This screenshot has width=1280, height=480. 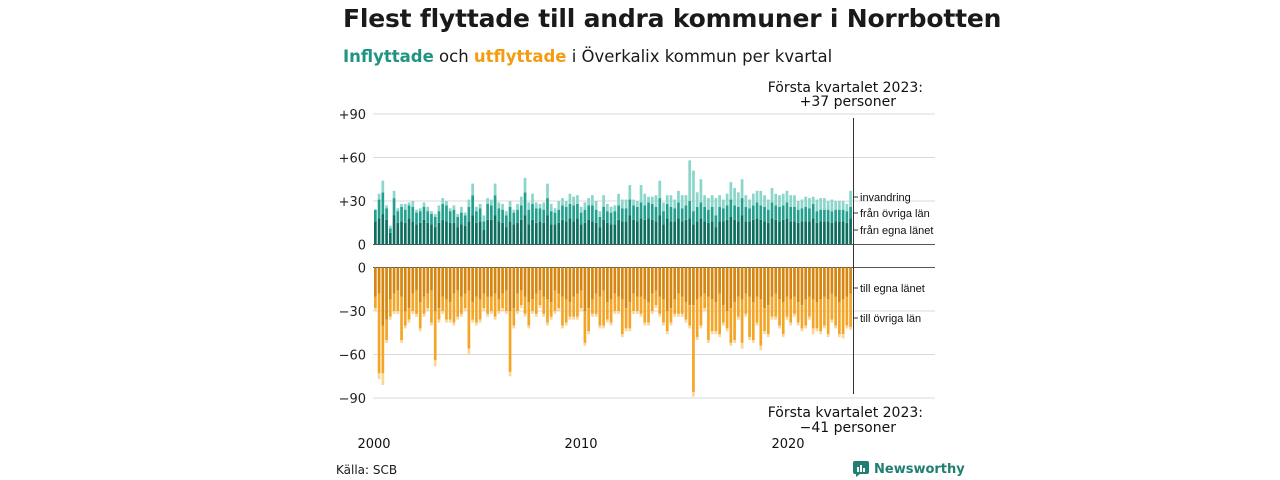 What do you see at coordinates (909, 469) in the screenshot?
I see `newsworthy-logo: Newsworthy` at bounding box center [909, 469].